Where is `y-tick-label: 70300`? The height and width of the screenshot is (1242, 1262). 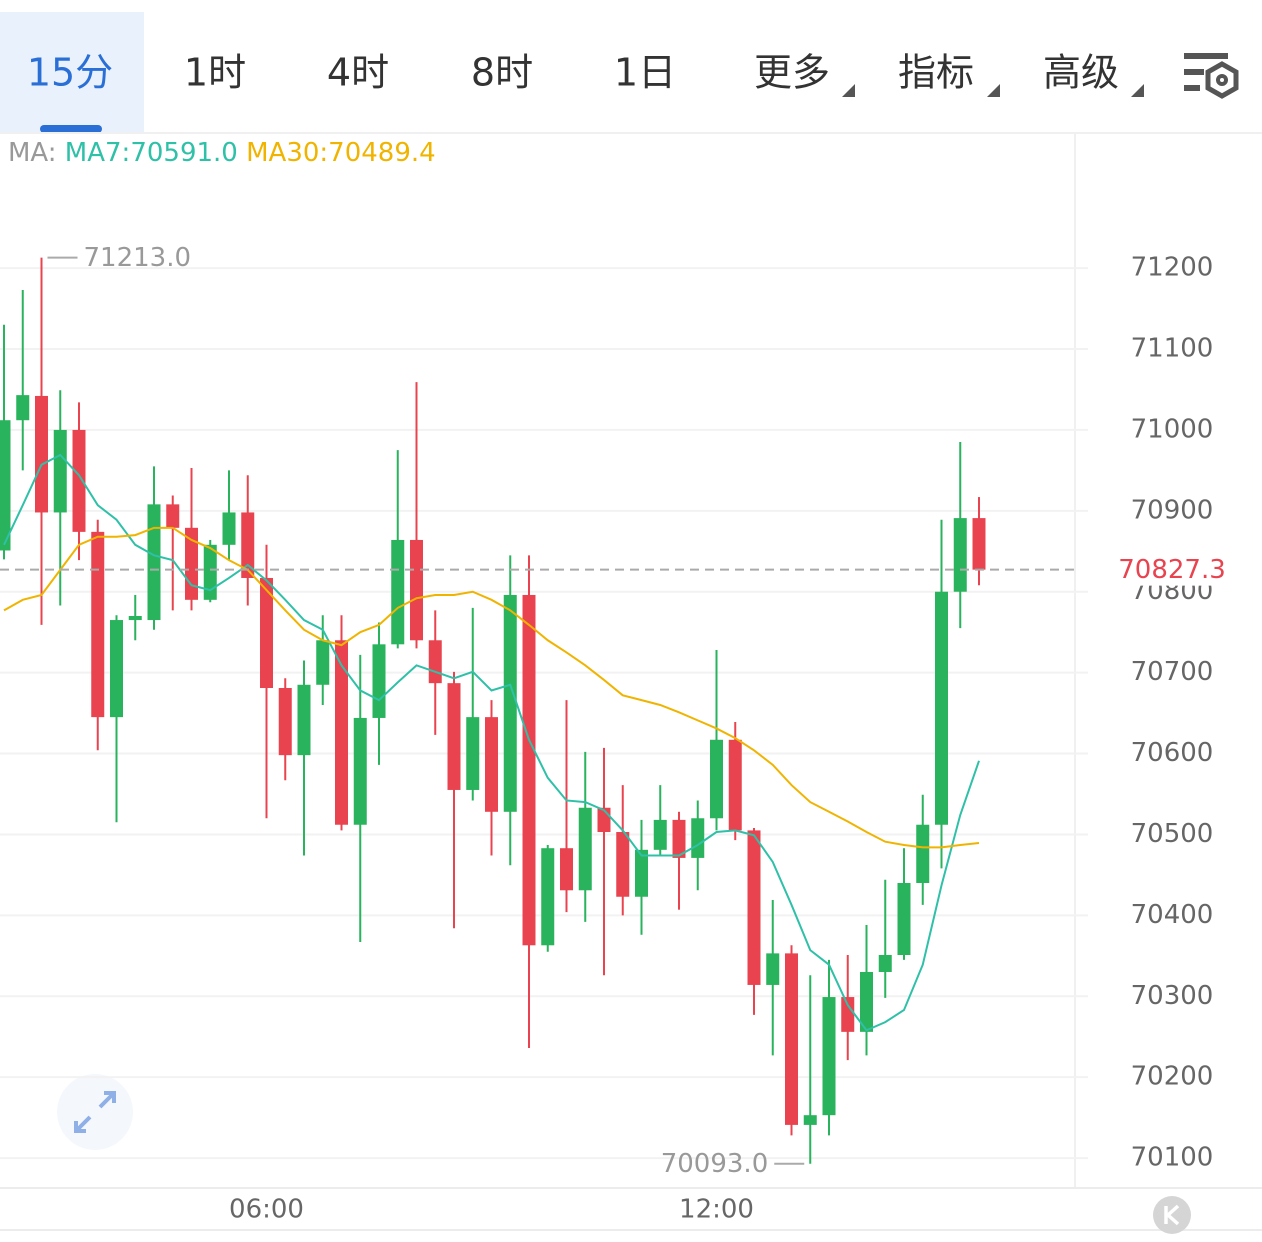 y-tick-label: 70300 is located at coordinates (1172, 996).